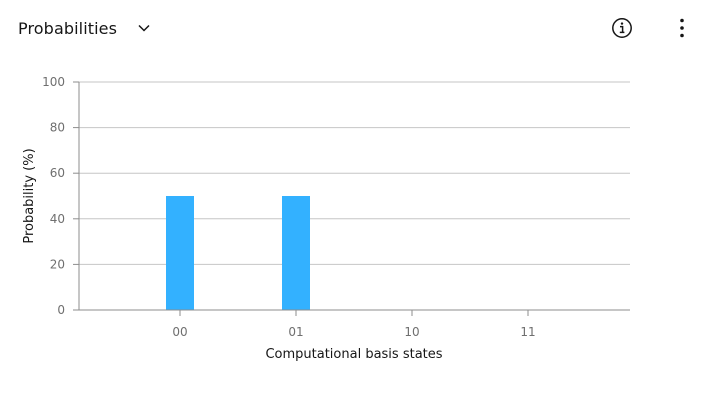 This screenshot has height=401, width=708. Describe the element at coordinates (354, 28) in the screenshot. I see `panel-header: Probabilities` at that location.